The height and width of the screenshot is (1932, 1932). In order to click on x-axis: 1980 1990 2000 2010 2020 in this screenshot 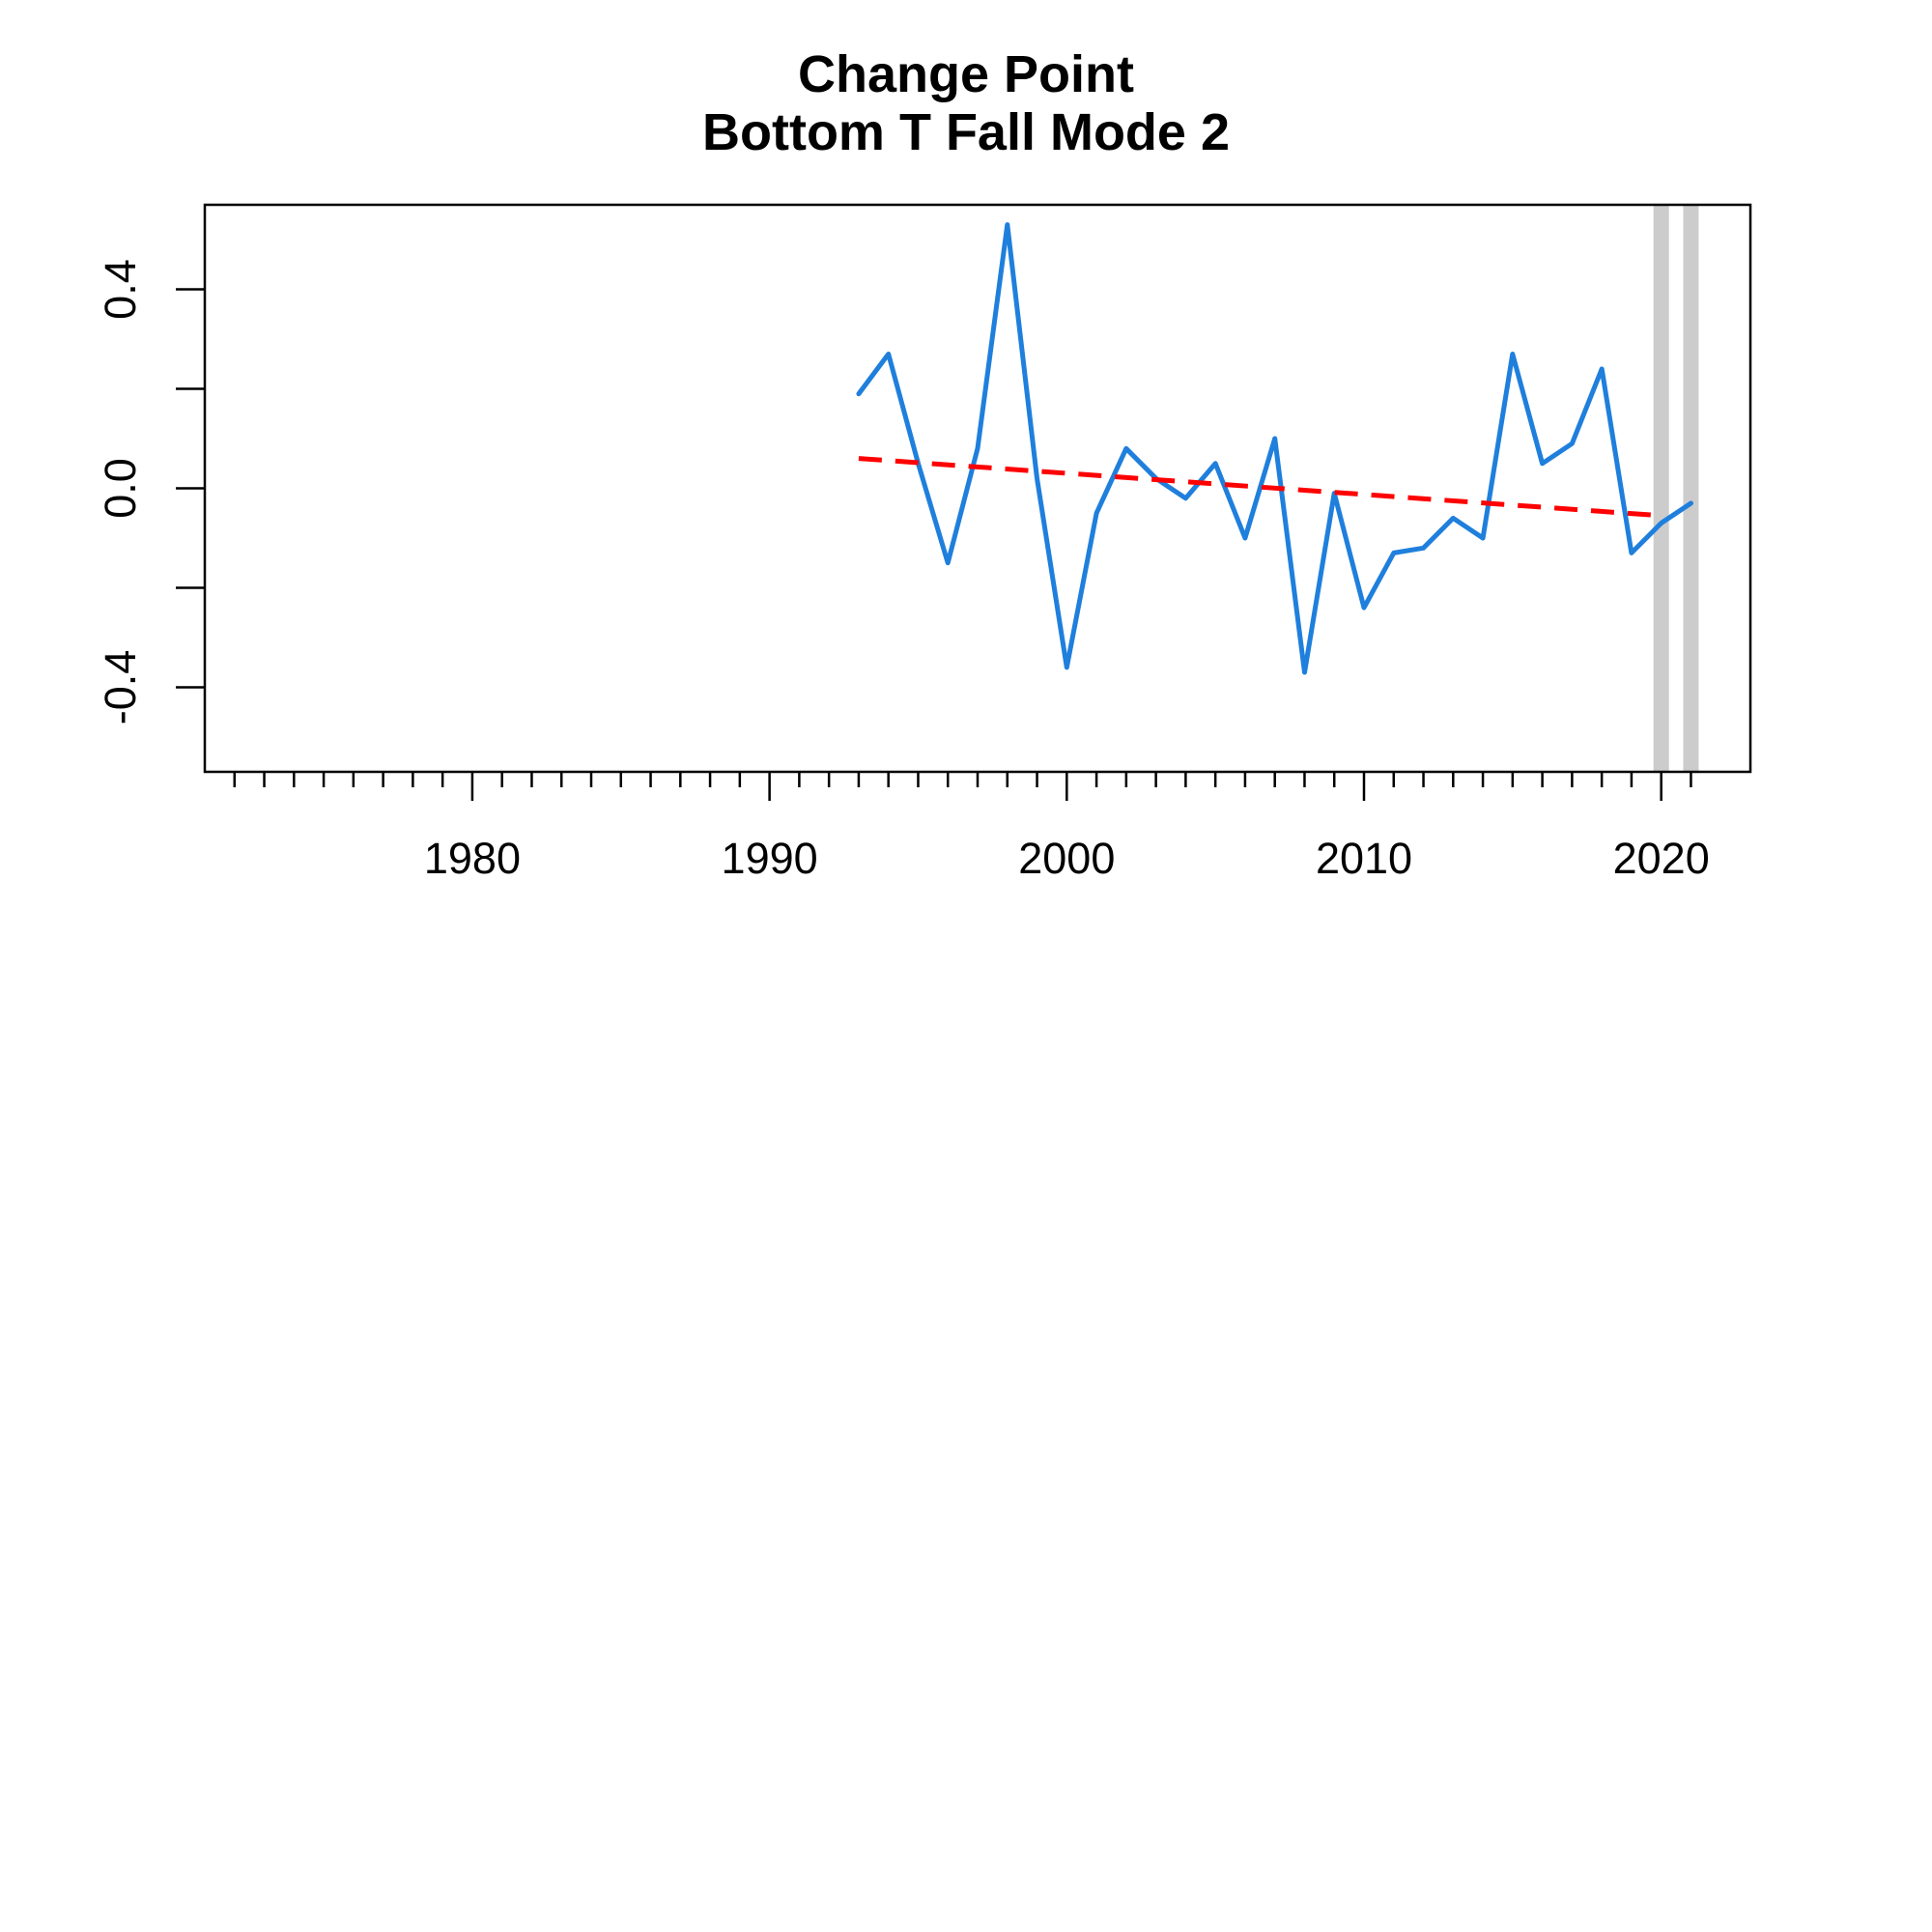, I will do `click(971, 827)`.